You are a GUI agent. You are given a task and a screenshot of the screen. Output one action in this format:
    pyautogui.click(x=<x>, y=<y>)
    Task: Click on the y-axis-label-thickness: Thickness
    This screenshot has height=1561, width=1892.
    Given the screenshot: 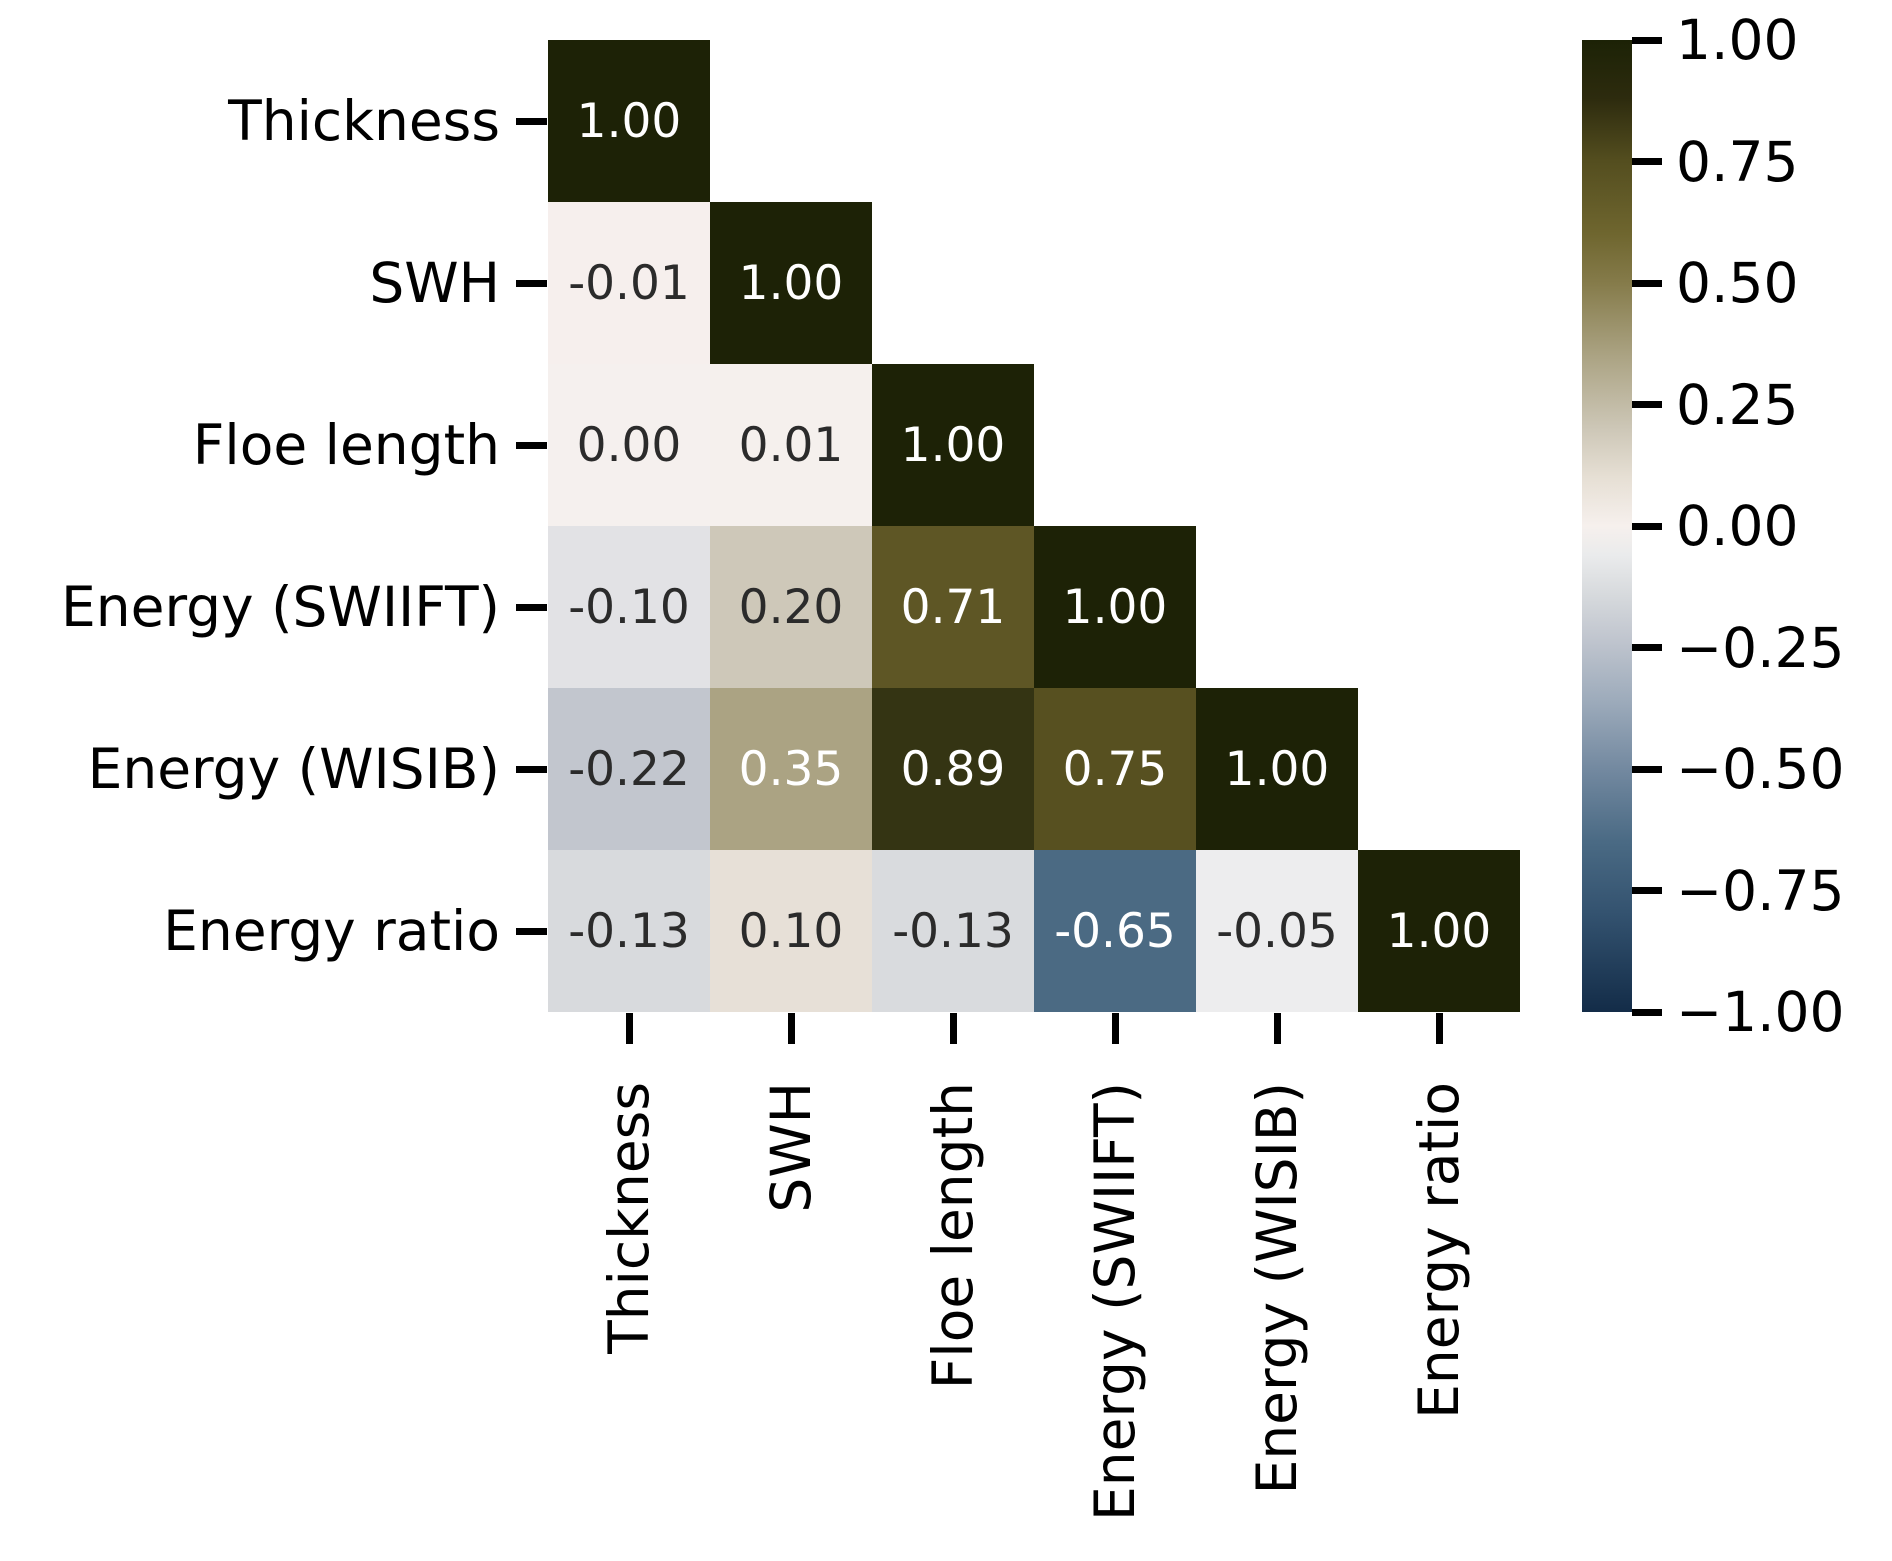 What is the action you would take?
    pyautogui.click(x=364, y=121)
    